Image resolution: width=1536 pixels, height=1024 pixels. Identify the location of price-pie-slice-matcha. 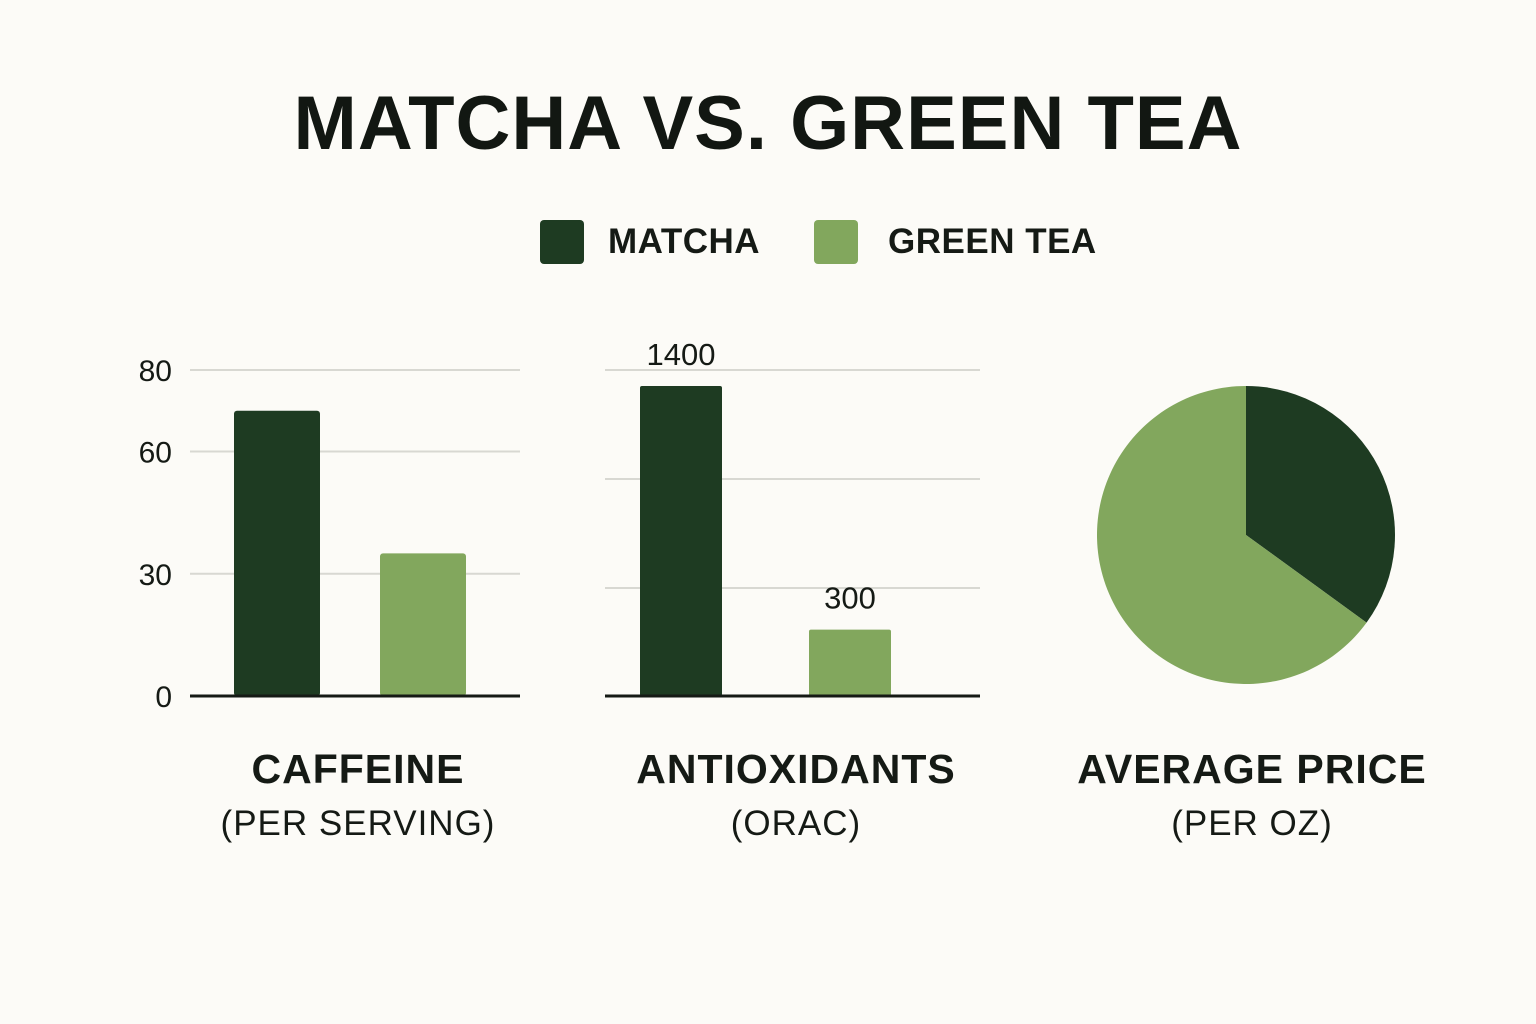
(1321, 504).